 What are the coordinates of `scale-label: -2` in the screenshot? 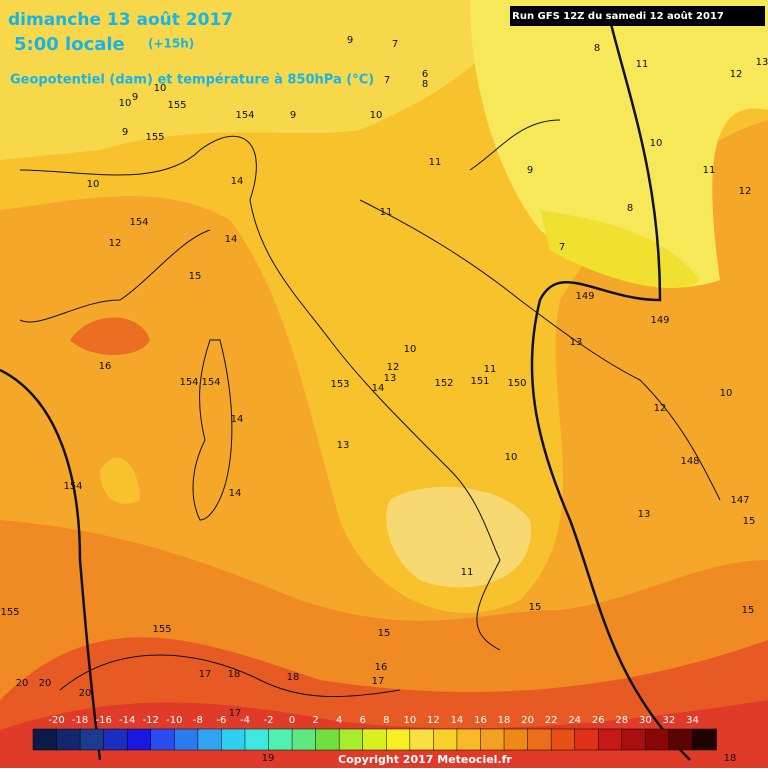 It's located at (269, 720).